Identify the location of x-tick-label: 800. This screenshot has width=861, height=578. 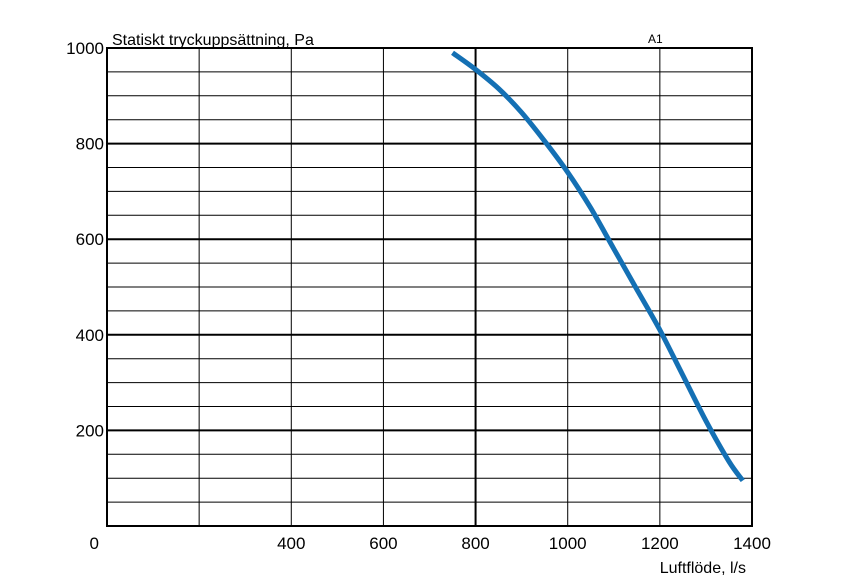
(475, 543).